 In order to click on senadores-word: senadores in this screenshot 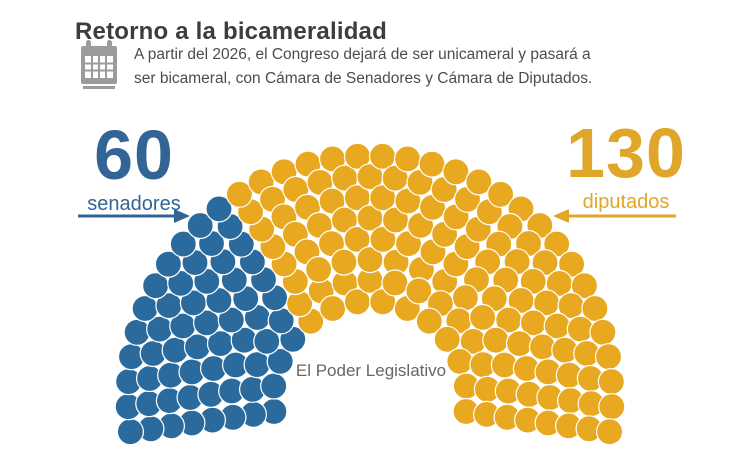, I will do `click(134, 204)`.